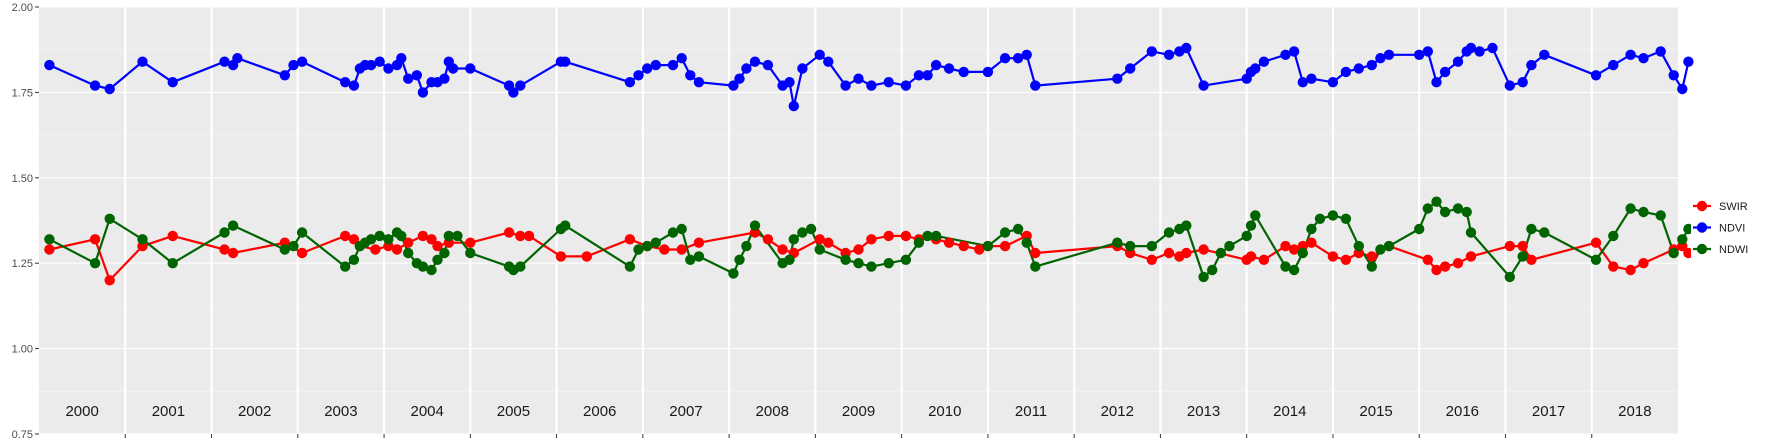  I want to click on legend-marker-ndwi, so click(1702, 249).